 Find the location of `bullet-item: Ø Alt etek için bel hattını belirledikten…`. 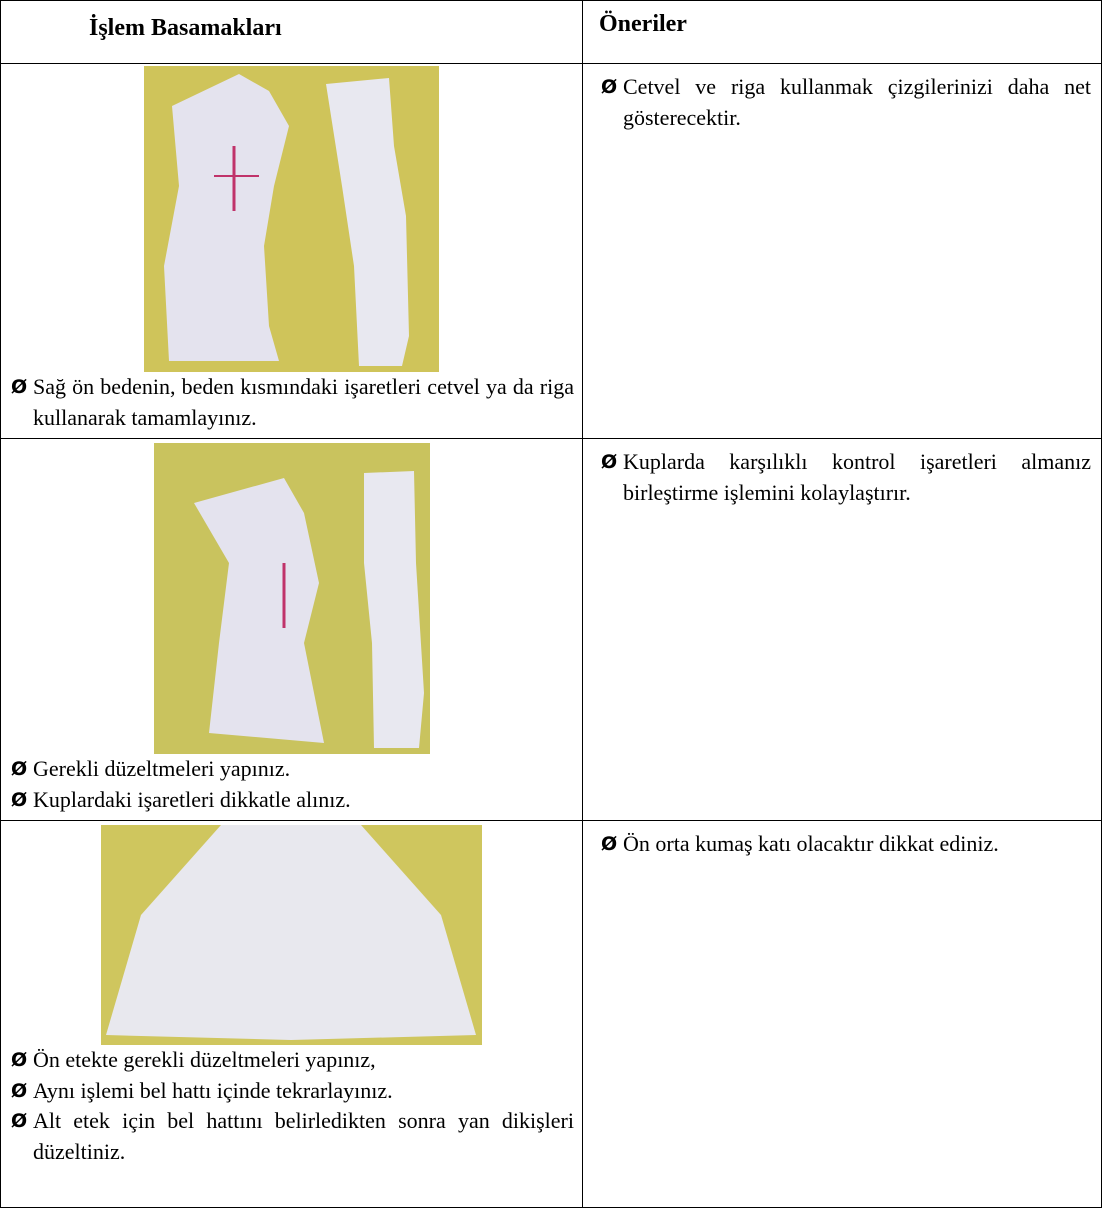

bullet-item: Ø Alt etek için bel hattını belirledikten… is located at coordinates (292, 1136).